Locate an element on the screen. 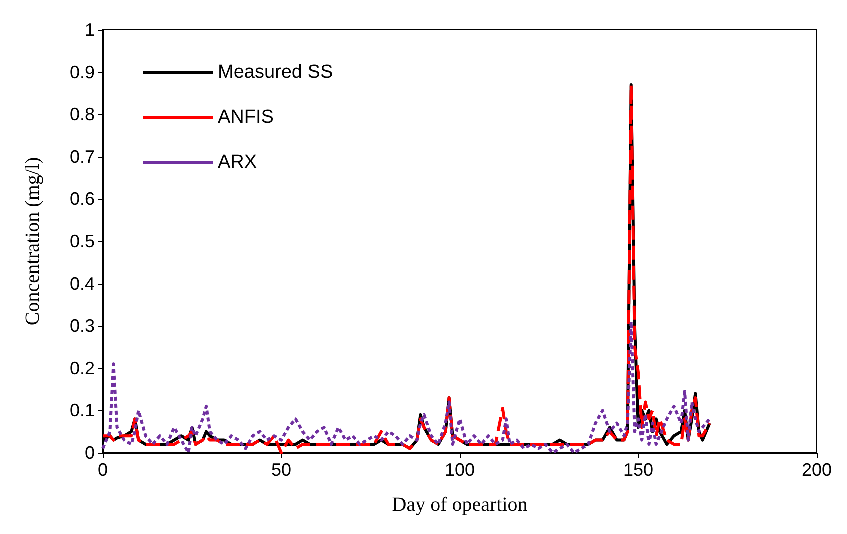 The width and height of the screenshot is (847, 534). y-tick-label: 0.9 is located at coordinates (82, 72).